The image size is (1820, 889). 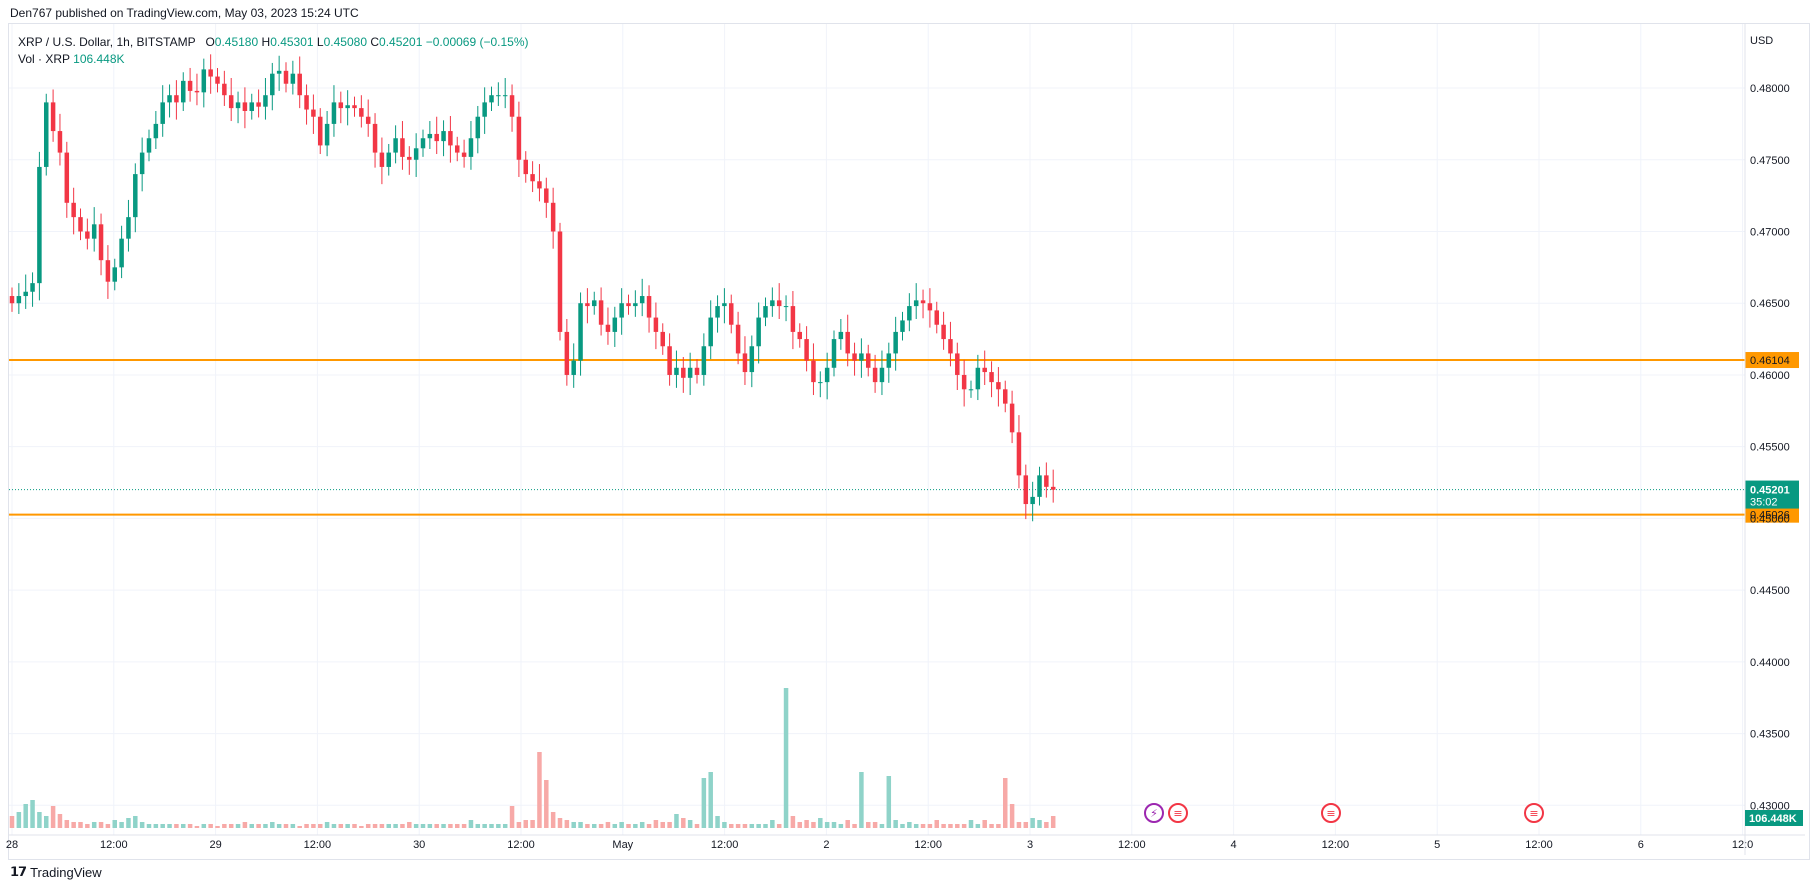 What do you see at coordinates (56, 872) in the screenshot?
I see `footer-brand: 𝟭𝟳 TradingView` at bounding box center [56, 872].